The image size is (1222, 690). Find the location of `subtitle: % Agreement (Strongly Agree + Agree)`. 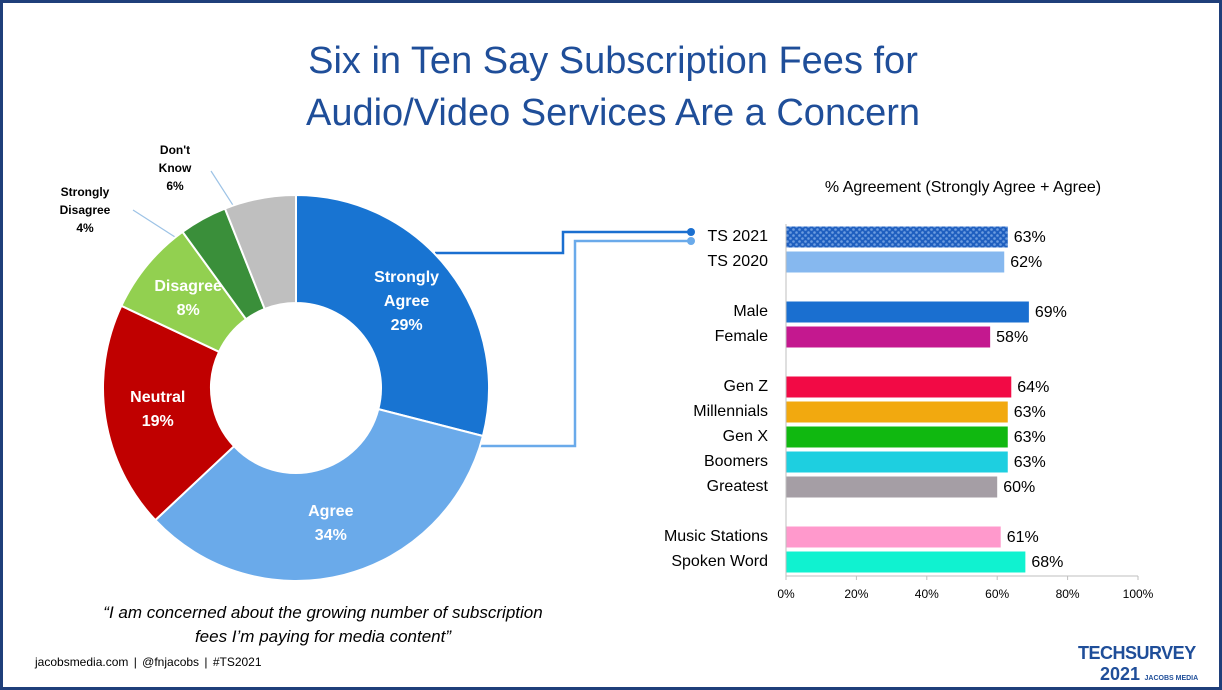

subtitle: % Agreement (Strongly Agree + Agree) is located at coordinates (963, 187).